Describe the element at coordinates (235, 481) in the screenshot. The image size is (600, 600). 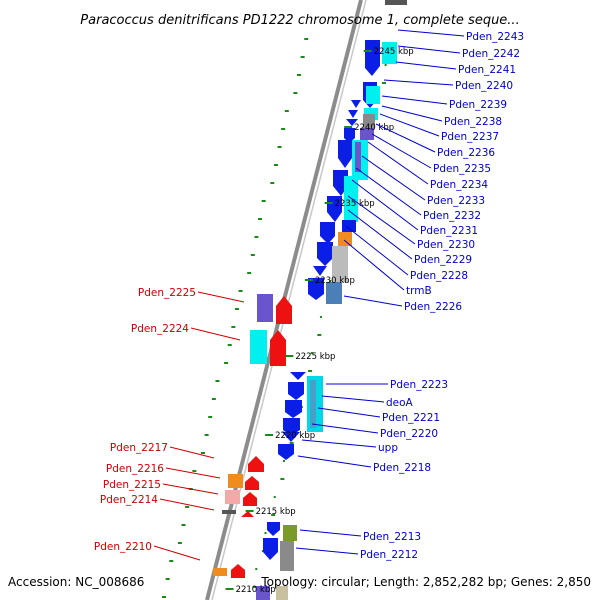
I see `feature-pden-2216-a` at that location.